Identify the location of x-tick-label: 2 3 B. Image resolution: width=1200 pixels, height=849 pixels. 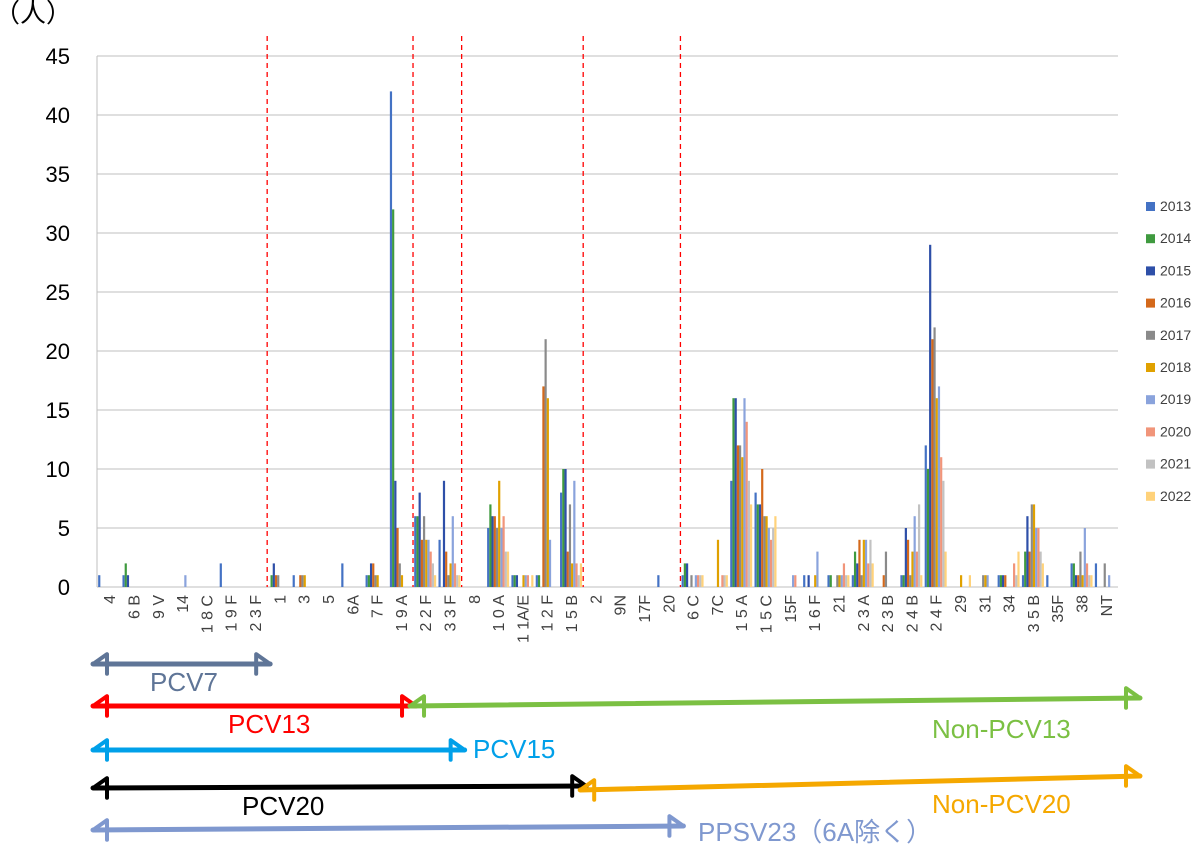
(888, 613).